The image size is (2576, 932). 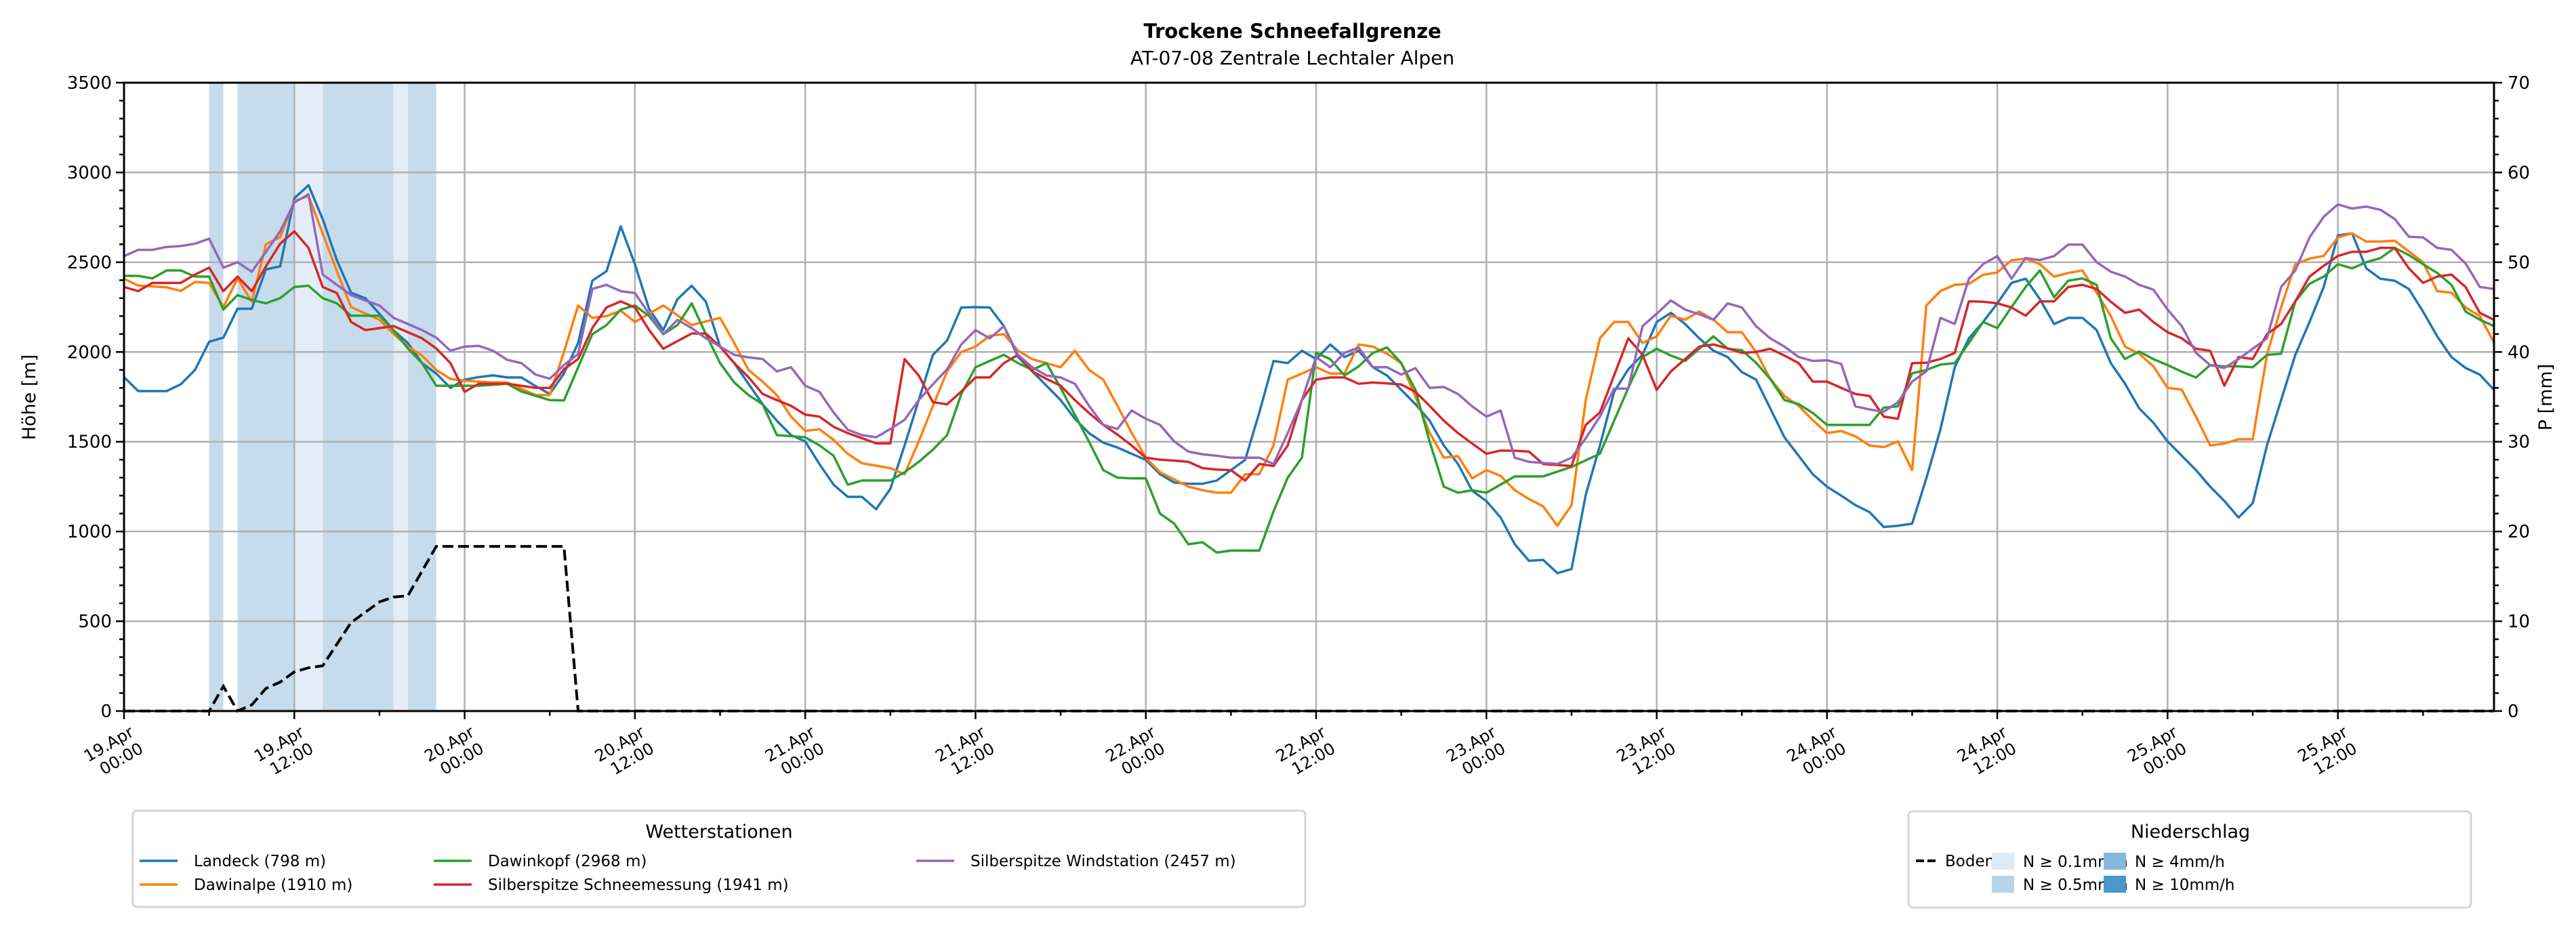 I want to click on legend-label: Dawinkopf (2968 m), so click(x=567, y=861).